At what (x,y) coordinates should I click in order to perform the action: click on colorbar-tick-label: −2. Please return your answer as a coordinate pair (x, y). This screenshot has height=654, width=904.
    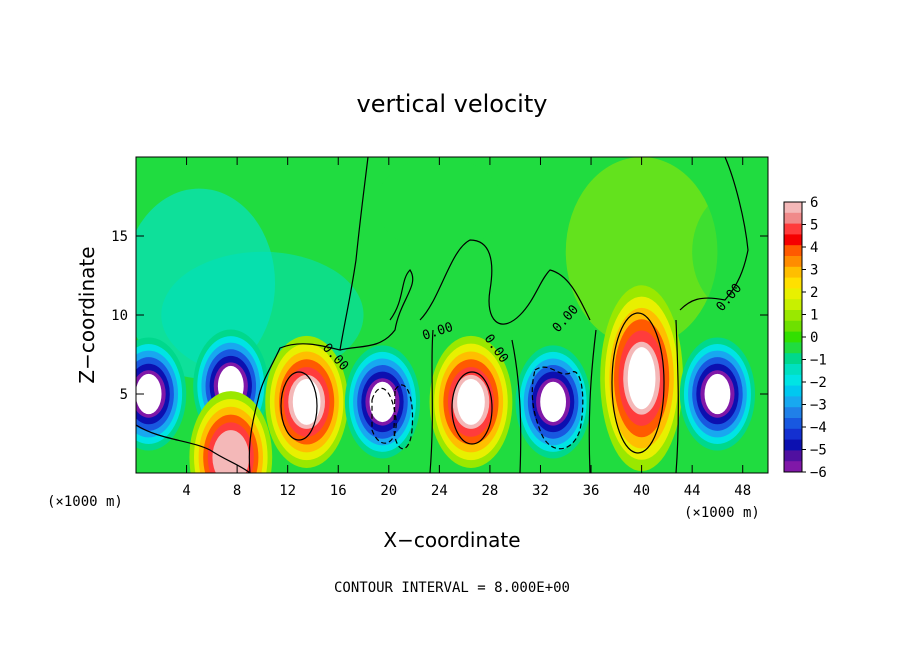
    Looking at the image, I should click on (818, 383).